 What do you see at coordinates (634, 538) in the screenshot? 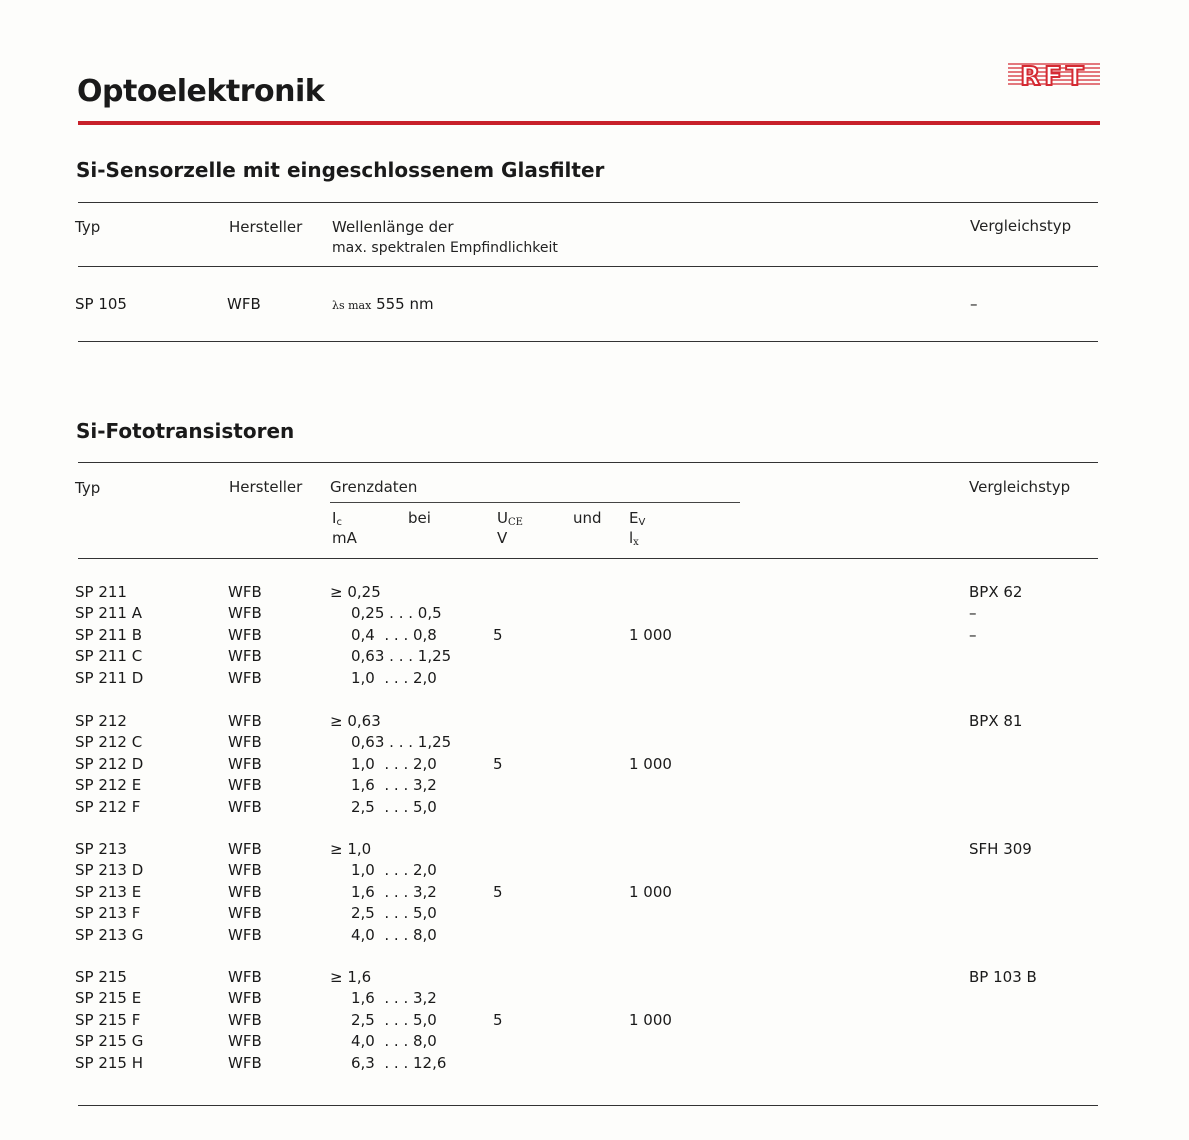
I see `header-ev-unit: lx` at bounding box center [634, 538].